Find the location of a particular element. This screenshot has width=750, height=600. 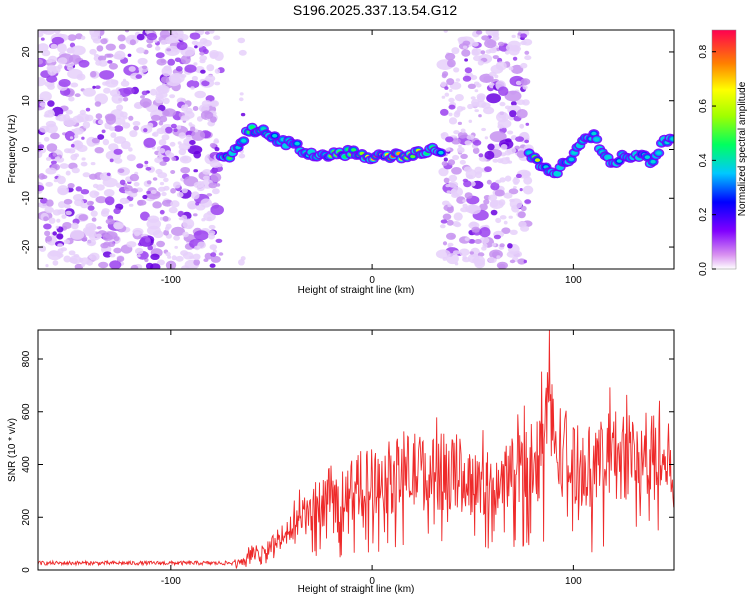

y-tick-label: 20 is located at coordinates (26, 52).